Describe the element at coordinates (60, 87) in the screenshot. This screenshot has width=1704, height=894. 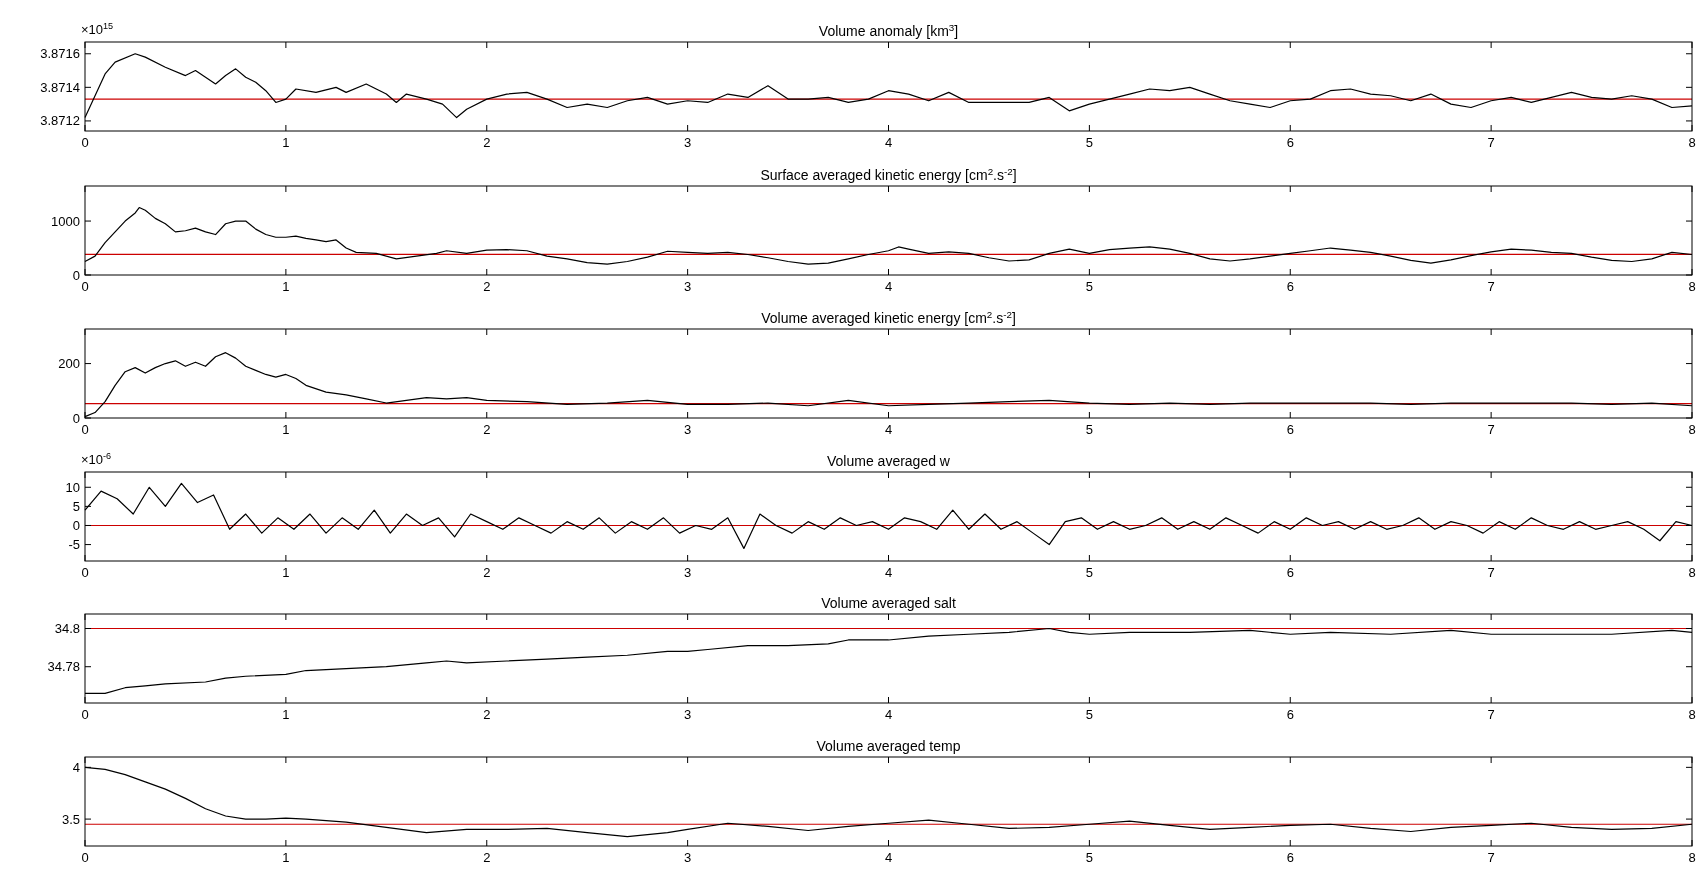
I see `y-tick-label: 3.8714` at that location.